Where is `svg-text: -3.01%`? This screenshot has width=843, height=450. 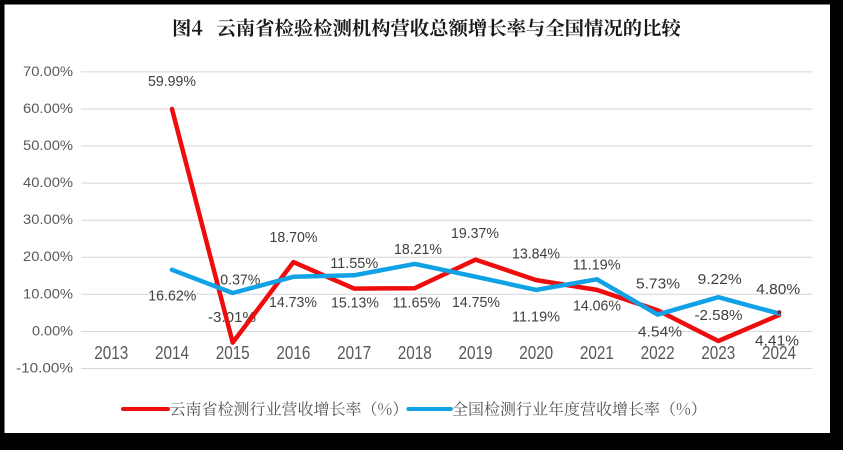 svg-text: -3.01% is located at coordinates (232, 317).